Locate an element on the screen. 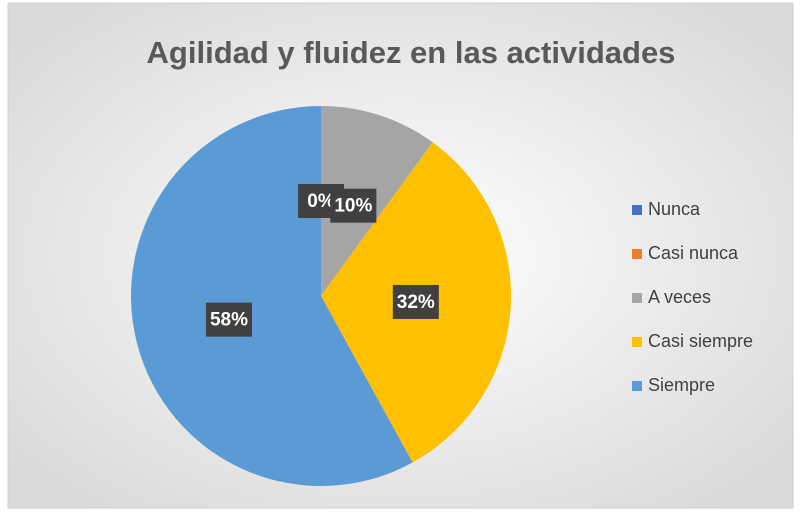 This screenshot has width=801, height=512. legend-label: Siempre is located at coordinates (681, 385).